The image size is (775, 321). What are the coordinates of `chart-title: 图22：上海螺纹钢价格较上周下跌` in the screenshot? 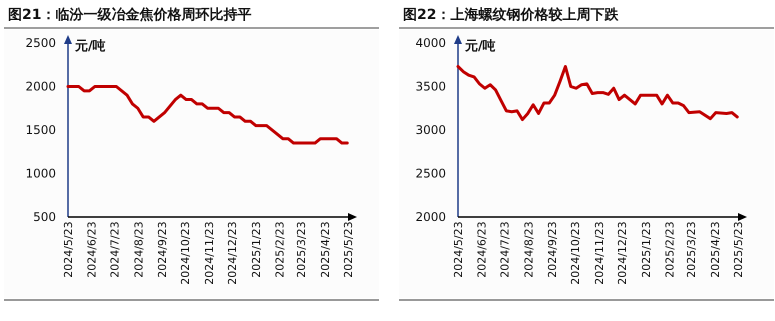 It's located at (511, 15).